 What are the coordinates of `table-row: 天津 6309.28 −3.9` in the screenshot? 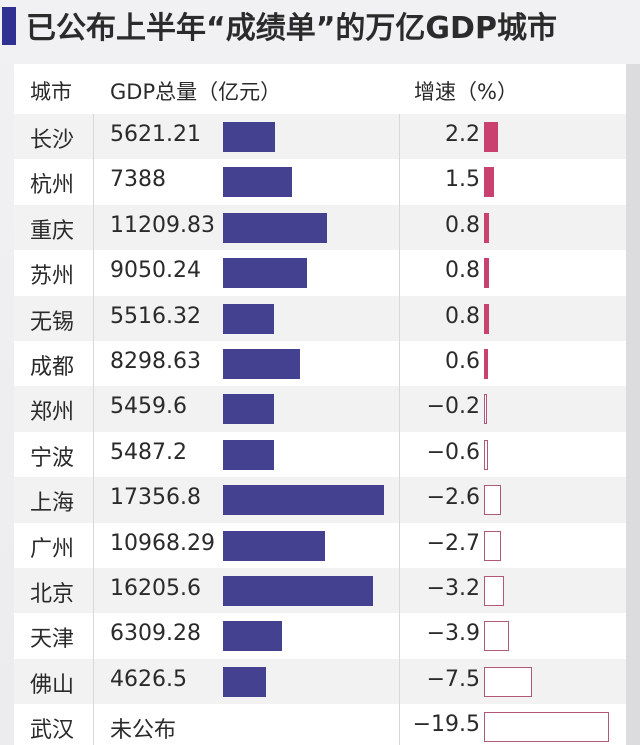 It's located at (320, 635).